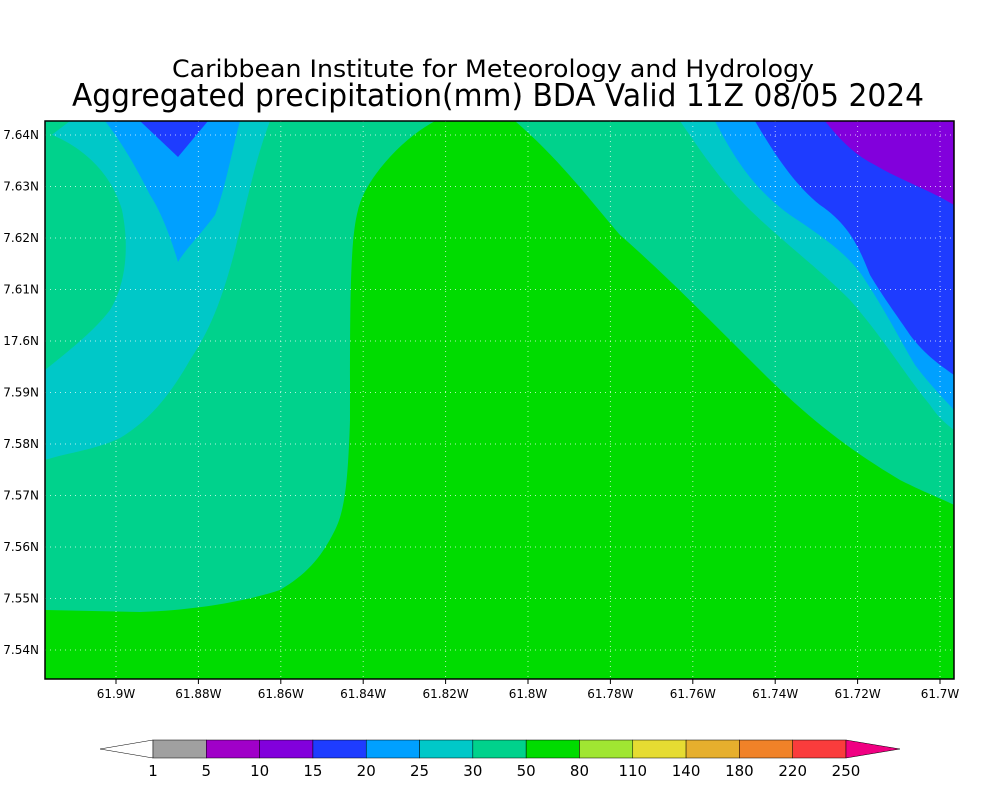 The width and height of the screenshot is (1000, 800). I want to click on colorbar-label: 1, so click(153, 771).